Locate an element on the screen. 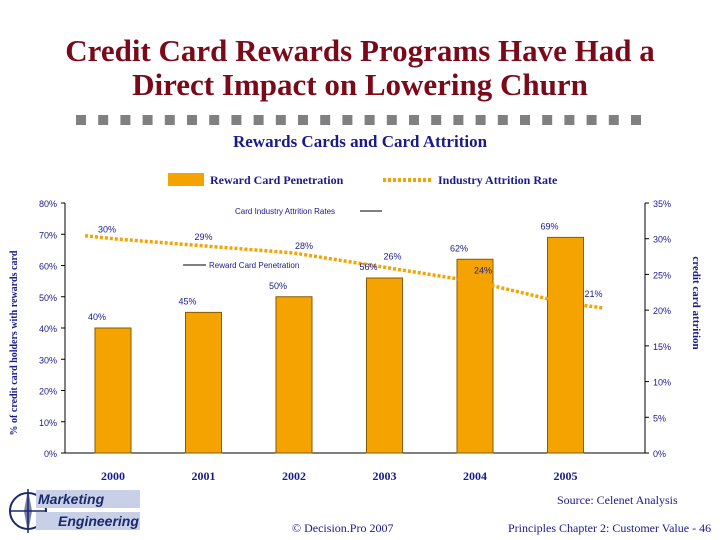 This screenshot has width=720, height=540. logo-line-1: Marketing is located at coordinates (71, 499).